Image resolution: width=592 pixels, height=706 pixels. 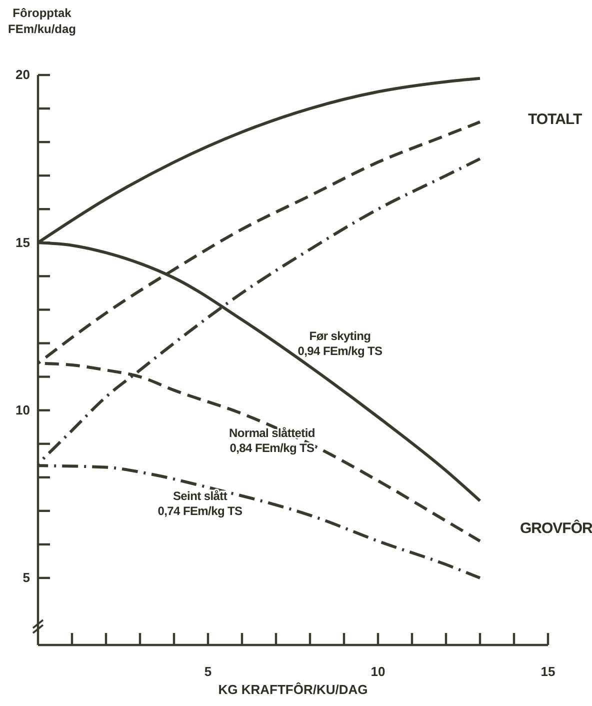 I want to click on y-tick-label: 10, so click(x=23, y=410).